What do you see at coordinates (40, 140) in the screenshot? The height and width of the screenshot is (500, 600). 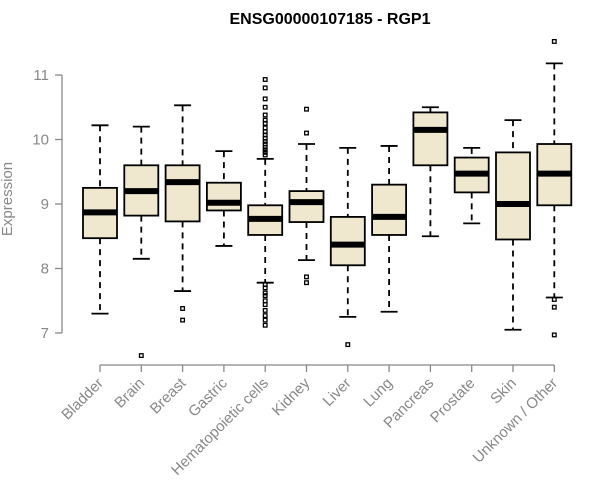 I see `y-tick-label-10: 10` at bounding box center [40, 140].